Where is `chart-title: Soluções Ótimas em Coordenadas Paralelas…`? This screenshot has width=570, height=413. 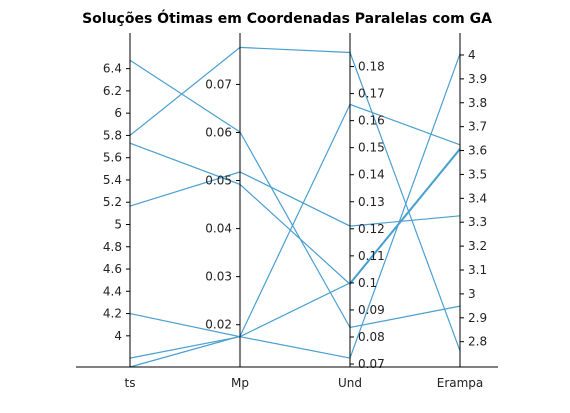 chart-title: Soluções Ótimas em Coordenadas Paralelas… is located at coordinates (287, 18).